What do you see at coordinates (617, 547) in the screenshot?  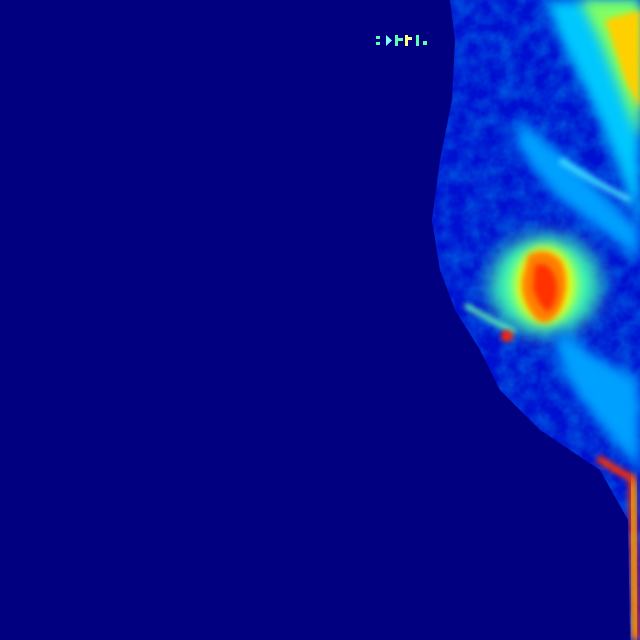 I see `inframammary-fold` at bounding box center [617, 547].